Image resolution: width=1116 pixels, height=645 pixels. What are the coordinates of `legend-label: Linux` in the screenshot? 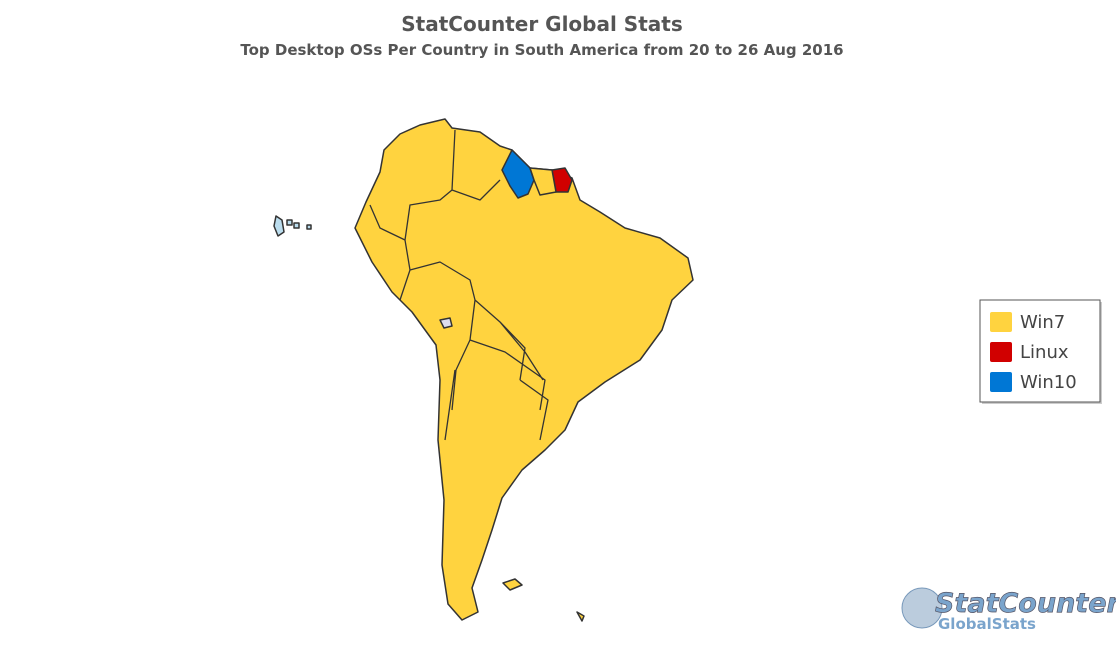 It's located at (1044, 352).